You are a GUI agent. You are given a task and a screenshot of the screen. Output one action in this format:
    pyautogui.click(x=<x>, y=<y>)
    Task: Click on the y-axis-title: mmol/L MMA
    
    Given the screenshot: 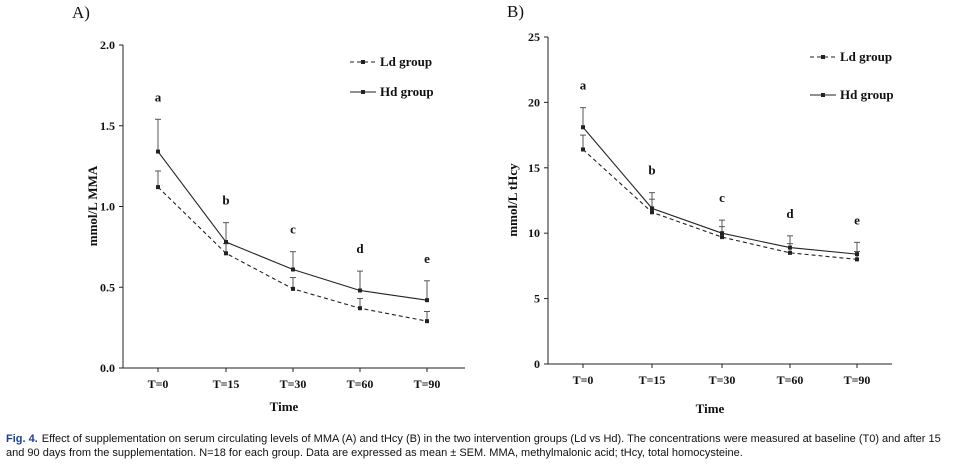 What is the action you would take?
    pyautogui.click(x=92, y=205)
    